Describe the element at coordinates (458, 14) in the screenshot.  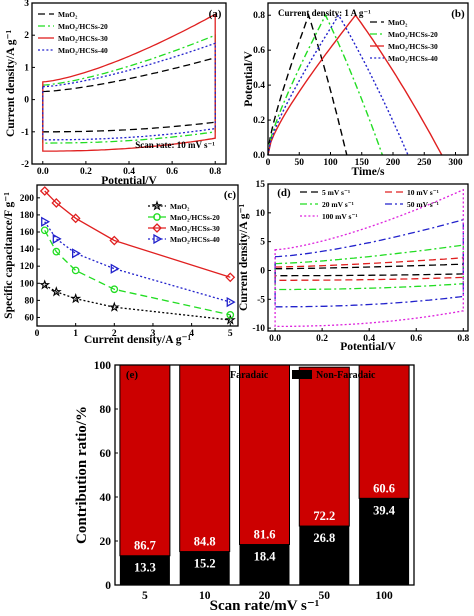
I see `panel-label: (b)` at that location.